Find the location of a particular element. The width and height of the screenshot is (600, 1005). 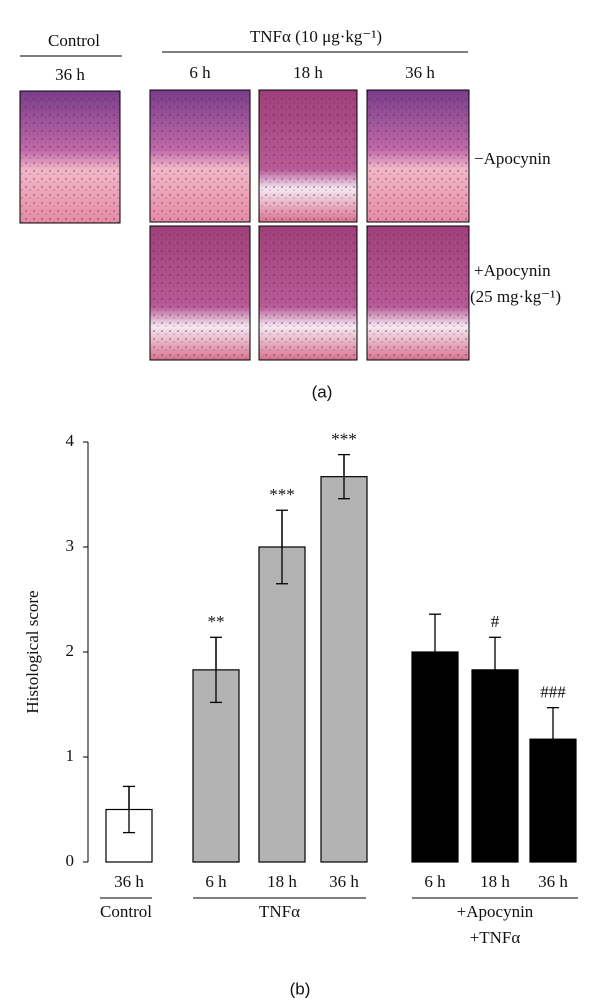

row-label: +Apocynin is located at coordinates (512, 270).